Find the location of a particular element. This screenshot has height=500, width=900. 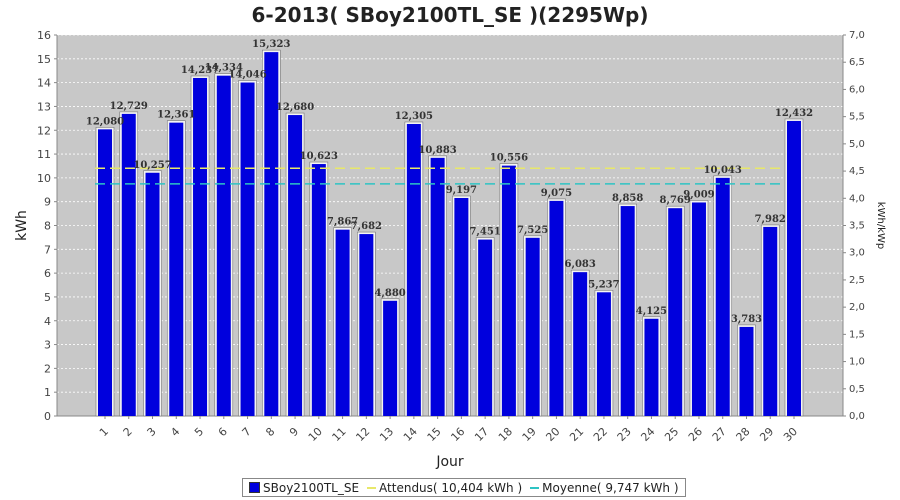

y-right-tick-label: 0,5 is located at coordinates (857, 389).